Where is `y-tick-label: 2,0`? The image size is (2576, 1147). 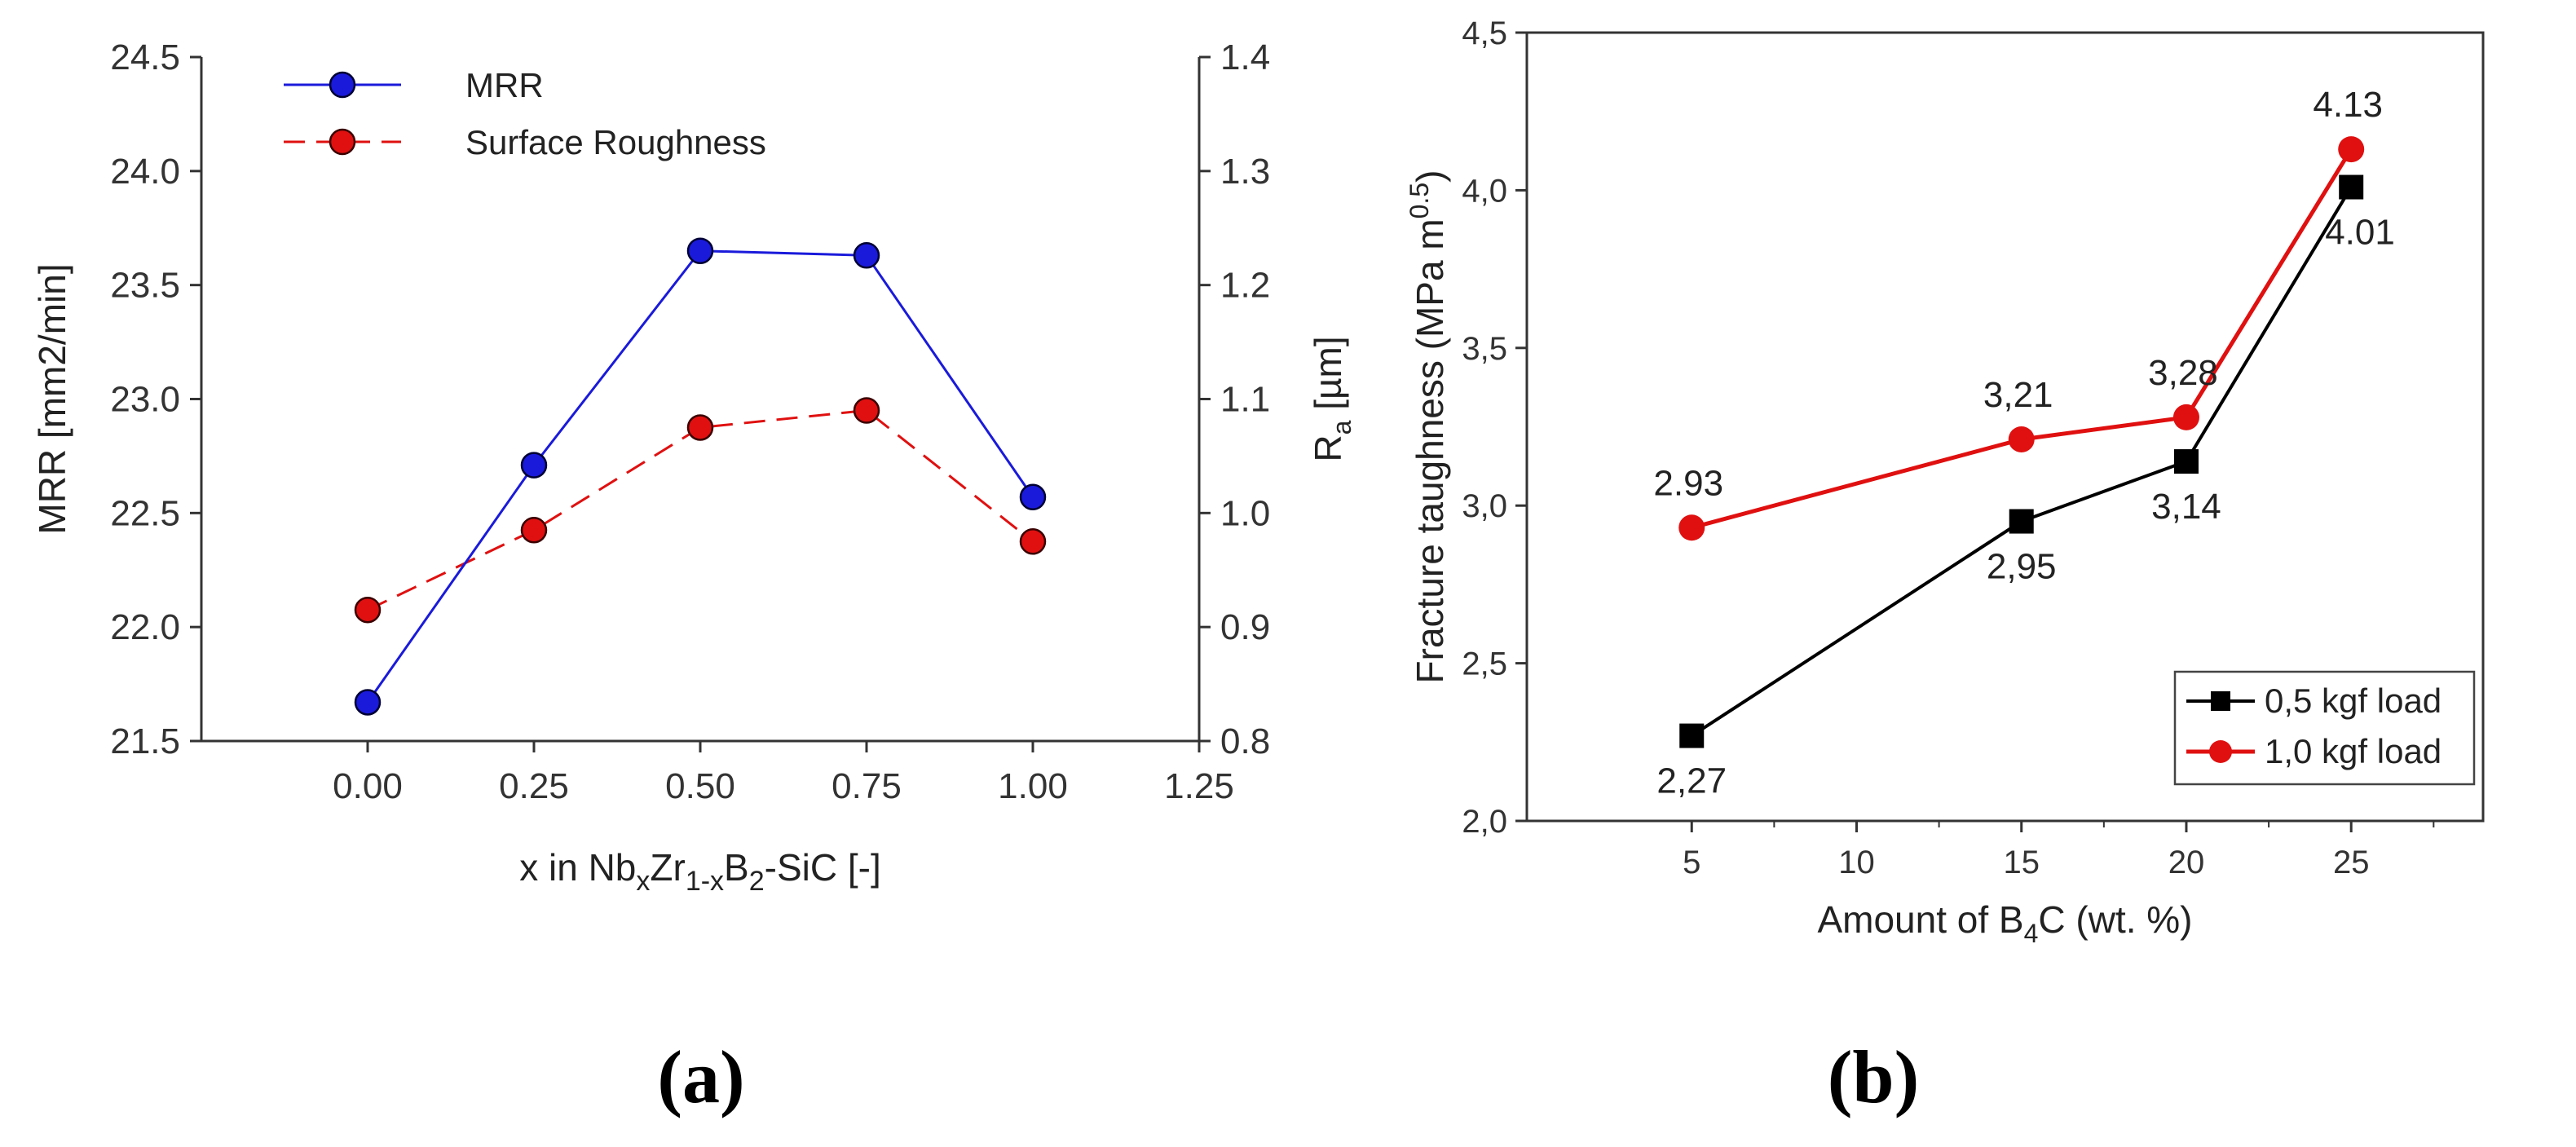
y-tick-label: 2,0 is located at coordinates (1484, 822).